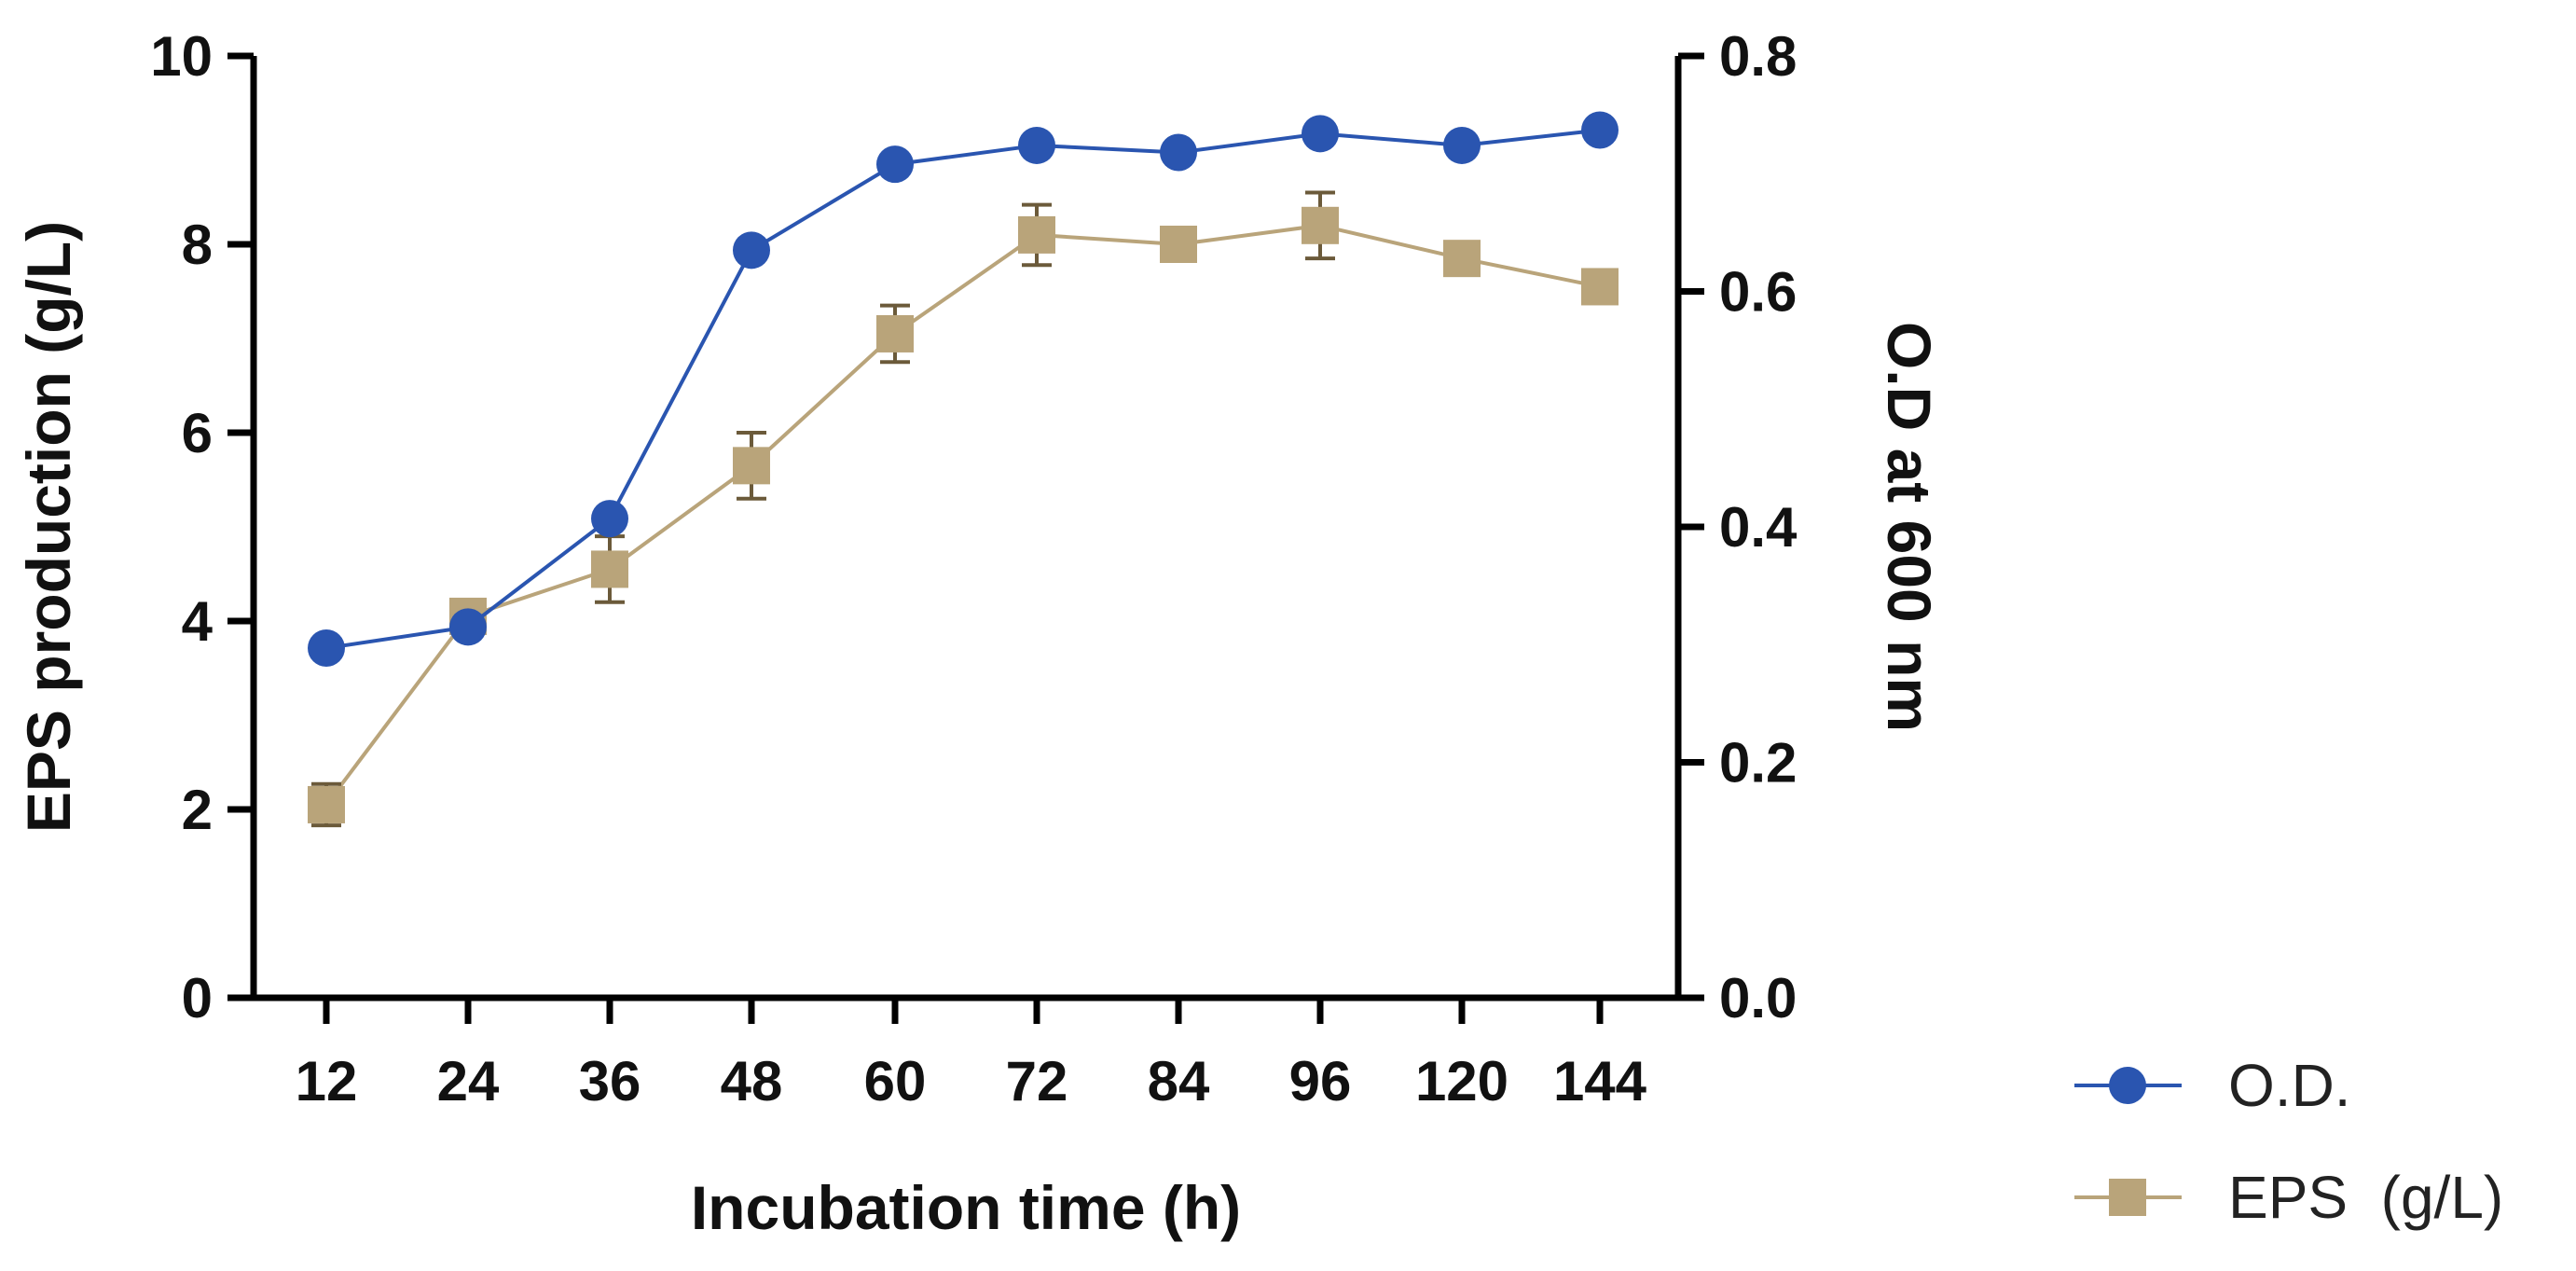 This screenshot has width=2576, height=1271. Describe the element at coordinates (1037, 1081) in the screenshot. I see `x-tick-label: 72` at that location.